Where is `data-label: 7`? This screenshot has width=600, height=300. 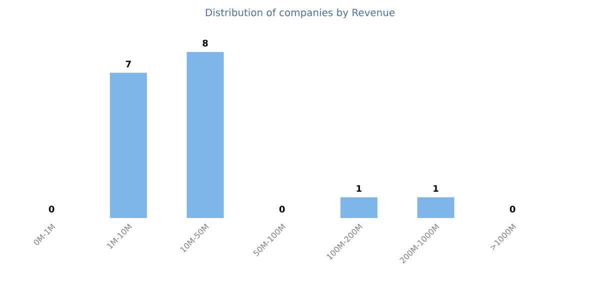
data-label: 7 is located at coordinates (128, 64).